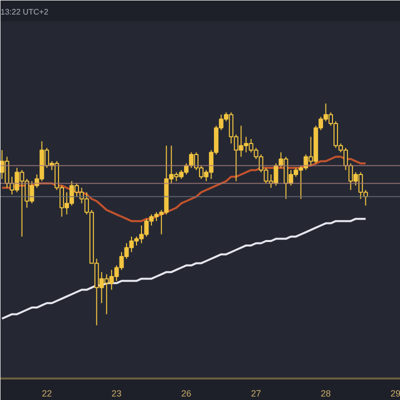 This screenshot has width=400, height=400. Describe the element at coordinates (7, 172) in the screenshot. I see `candlestick` at that location.